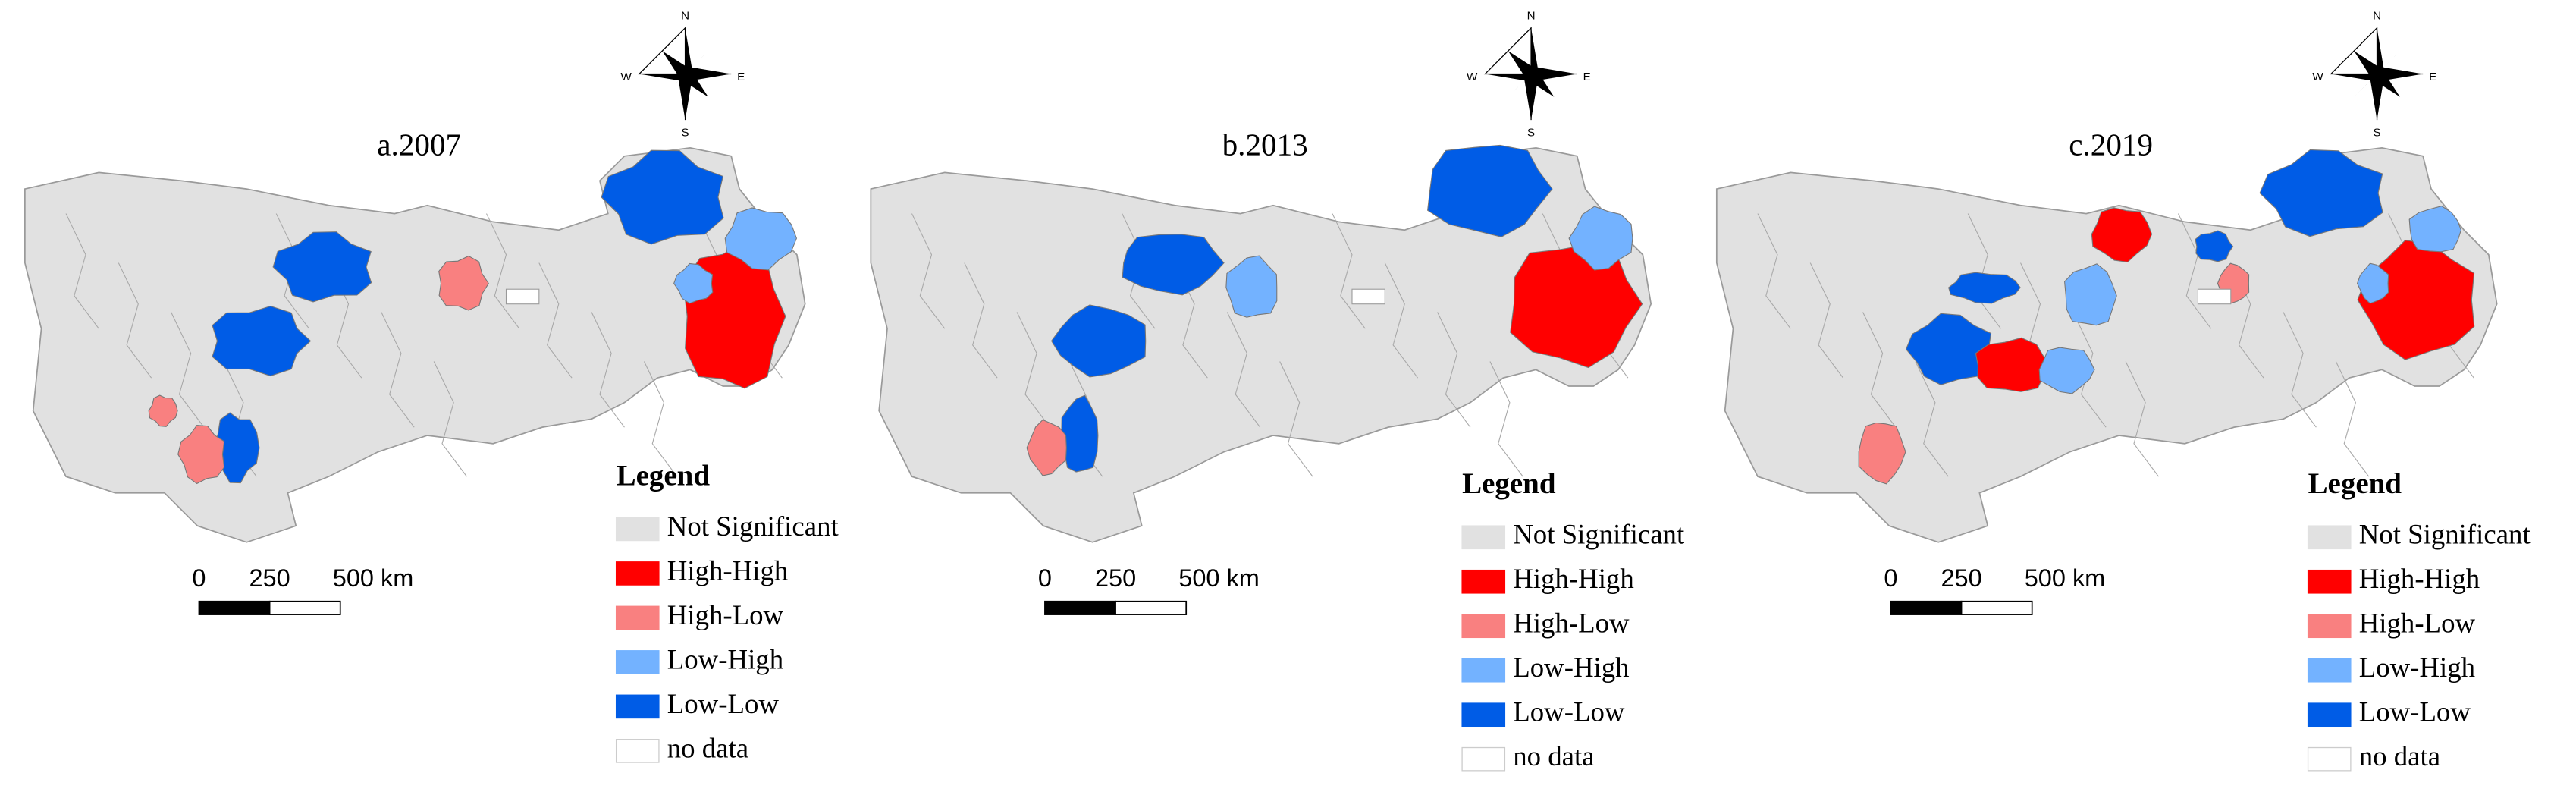 The height and width of the screenshot is (792, 2576). What do you see at coordinates (1531, 16) in the screenshot?
I see `compass-letter: N` at bounding box center [1531, 16].